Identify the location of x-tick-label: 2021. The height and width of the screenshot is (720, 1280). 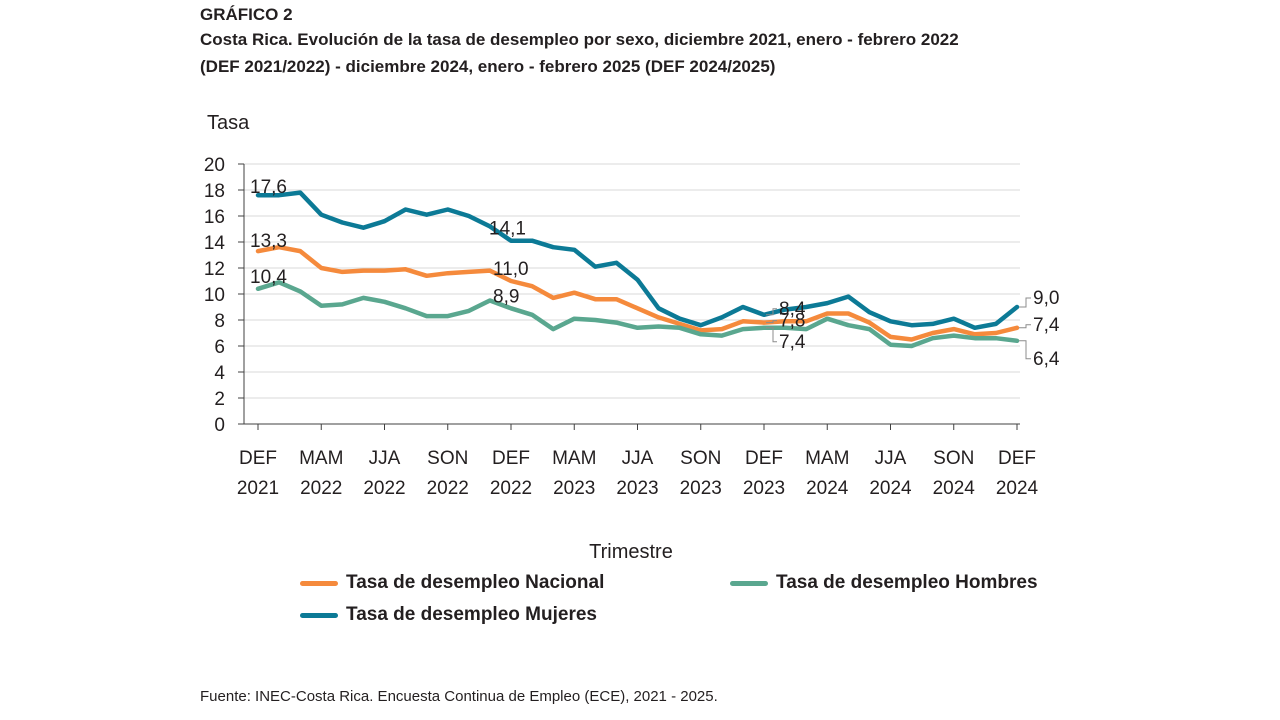
(258, 488).